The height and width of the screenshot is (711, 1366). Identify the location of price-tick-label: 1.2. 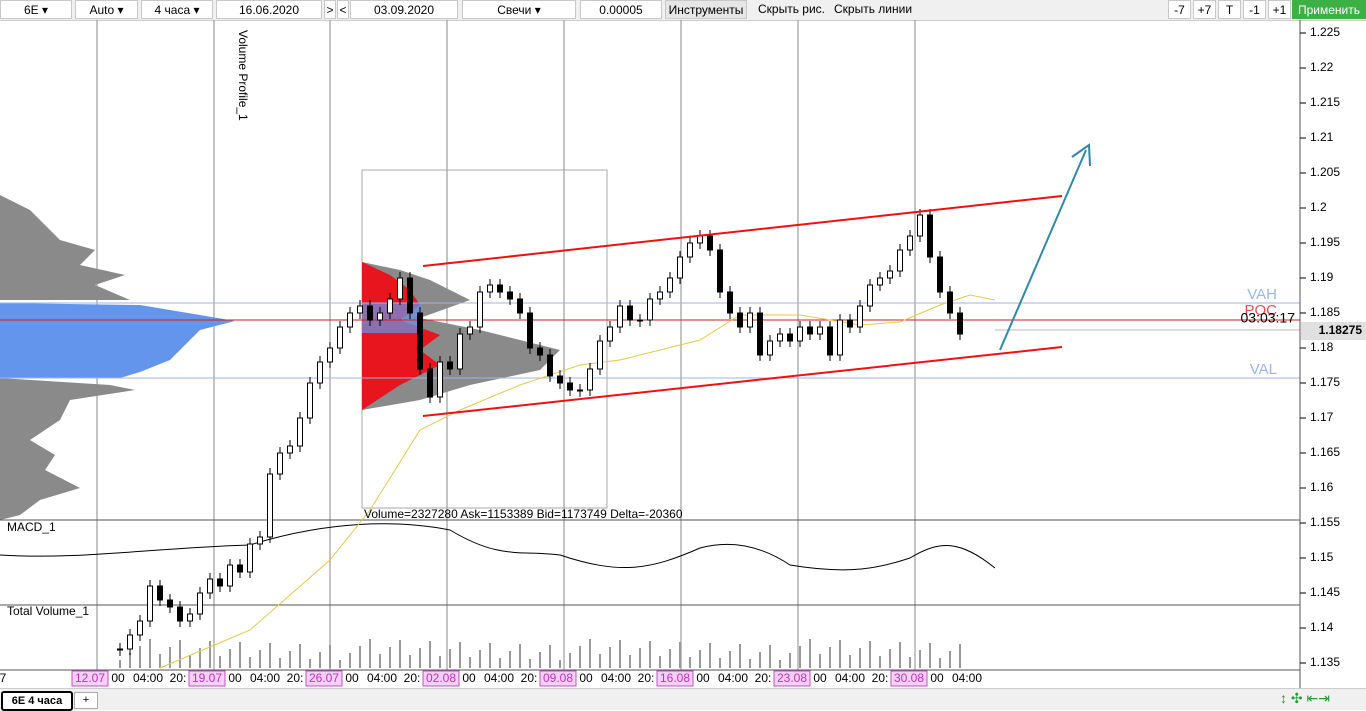
(1318, 207).